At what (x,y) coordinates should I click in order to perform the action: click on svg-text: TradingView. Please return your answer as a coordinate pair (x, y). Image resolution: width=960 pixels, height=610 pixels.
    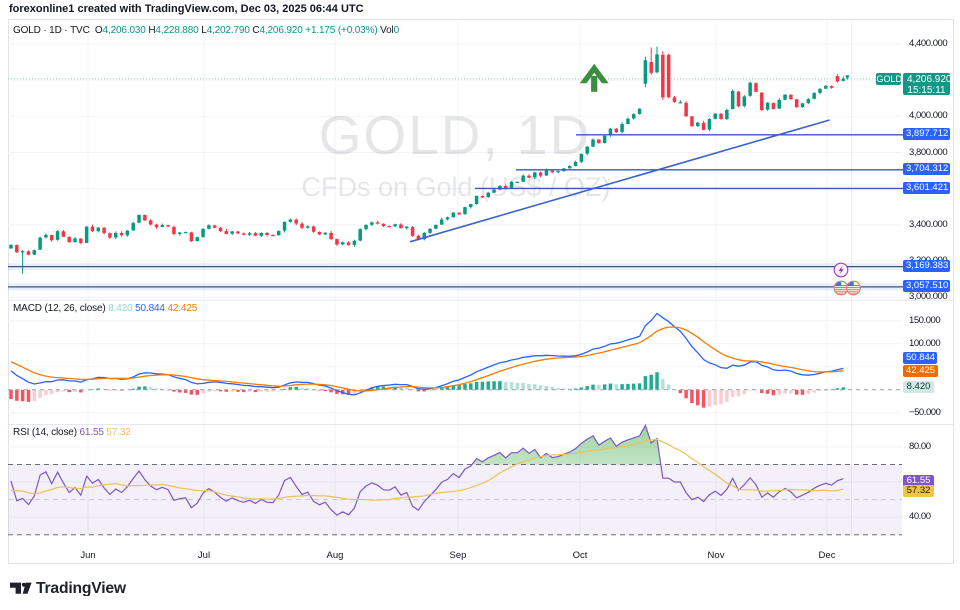
    Looking at the image, I should click on (81, 588).